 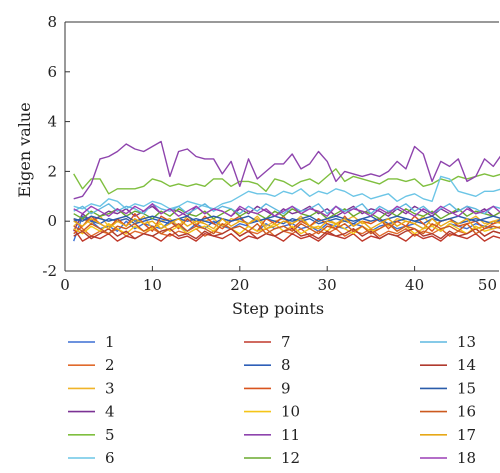 What do you see at coordinates (65, 285) in the screenshot?
I see `x-tick-label: 0` at bounding box center [65, 285].